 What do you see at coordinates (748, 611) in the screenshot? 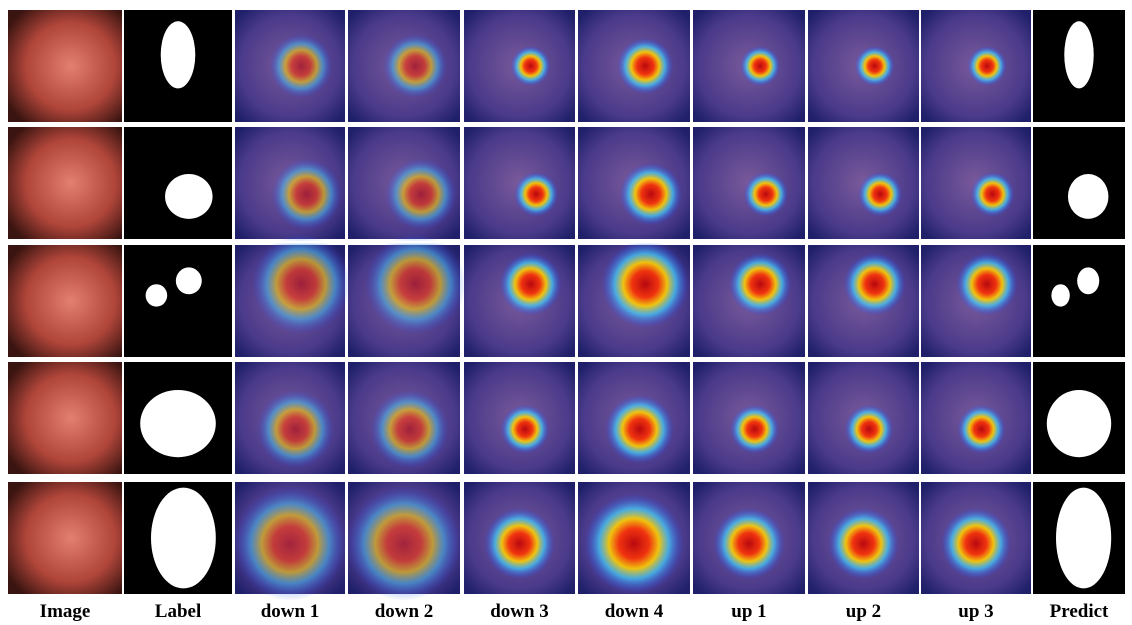
I see `column-label: up 1` at bounding box center [748, 611].